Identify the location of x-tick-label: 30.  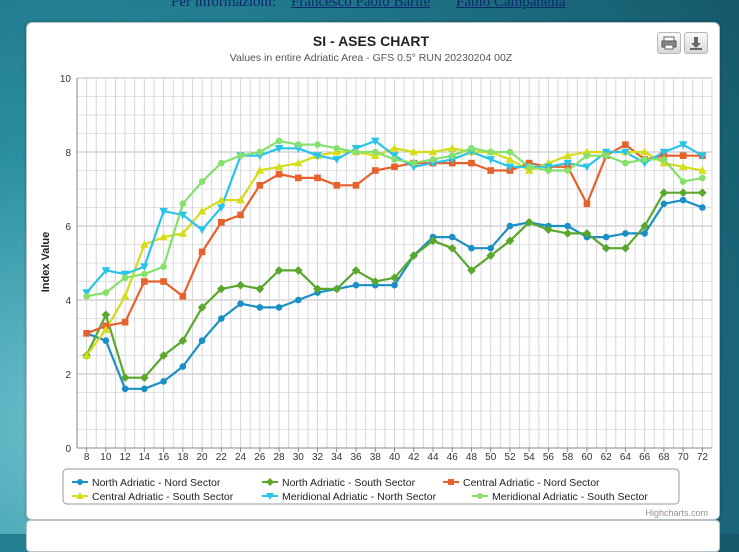
(299, 457).